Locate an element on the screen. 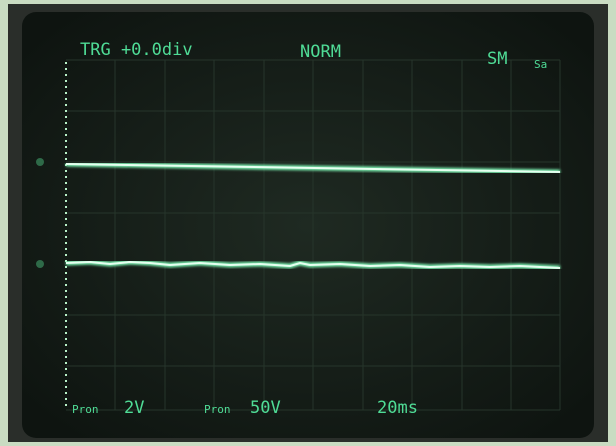 The image size is (616, 446). ch1-scale: 2V is located at coordinates (134, 408).